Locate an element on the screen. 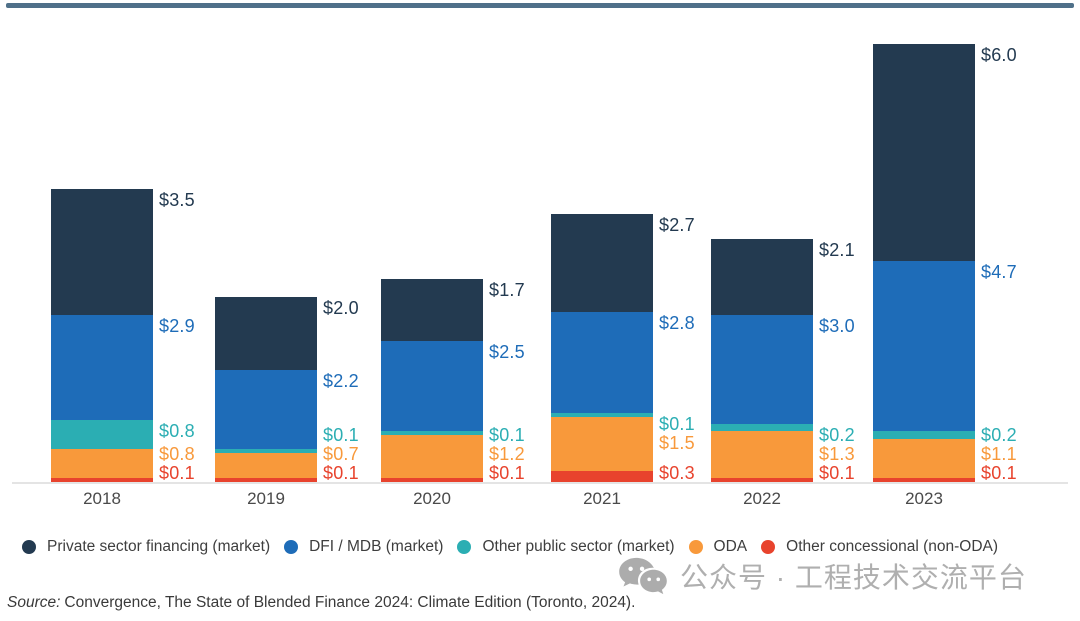 Image resolution: width=1080 pixels, height=621 pixels. segment-2019-other-public-sector-market is located at coordinates (266, 451).